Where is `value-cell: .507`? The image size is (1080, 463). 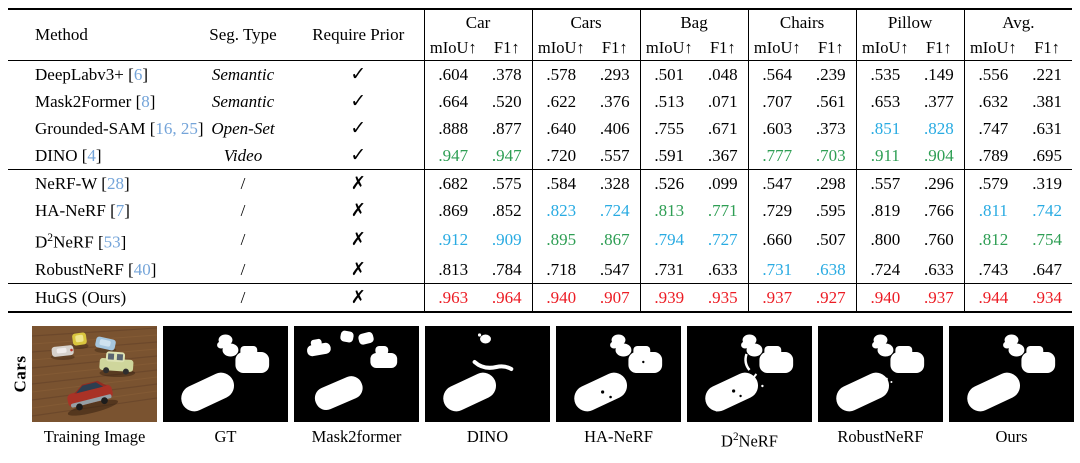 value-cell: .507 is located at coordinates (830, 240).